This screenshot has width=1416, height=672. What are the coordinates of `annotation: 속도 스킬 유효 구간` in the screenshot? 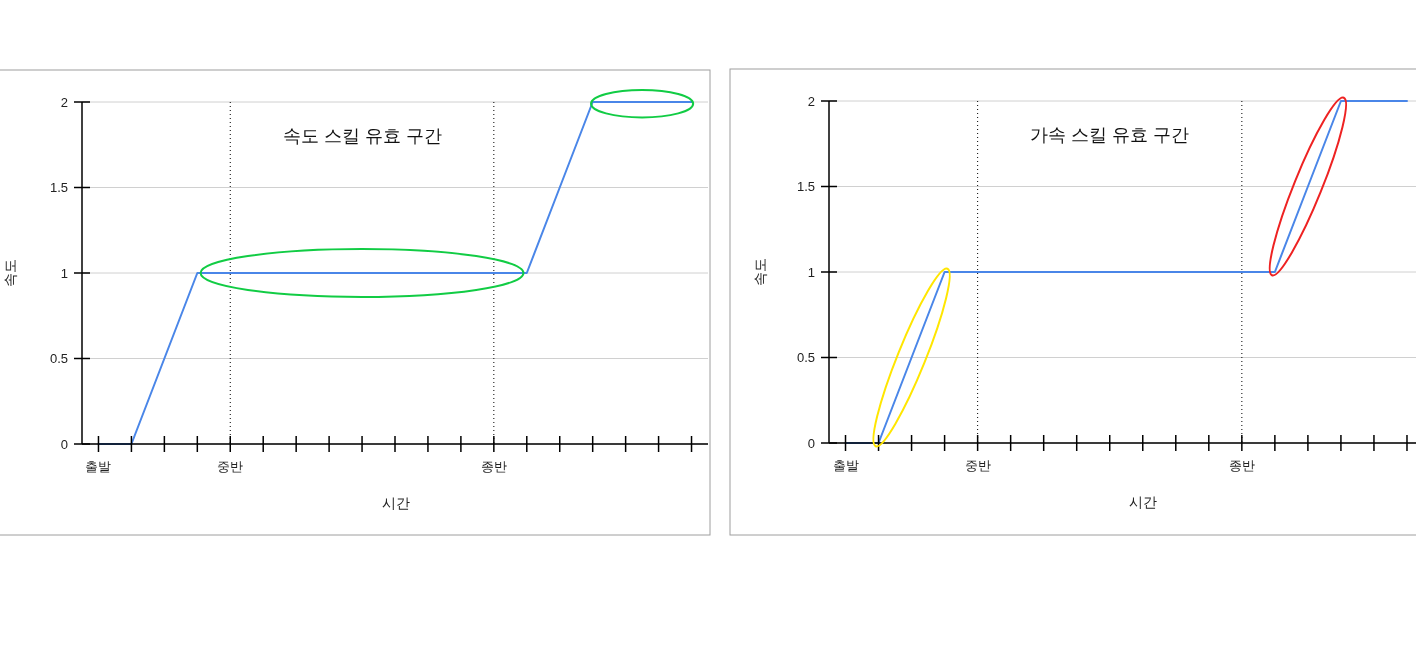 It's located at (362, 136).